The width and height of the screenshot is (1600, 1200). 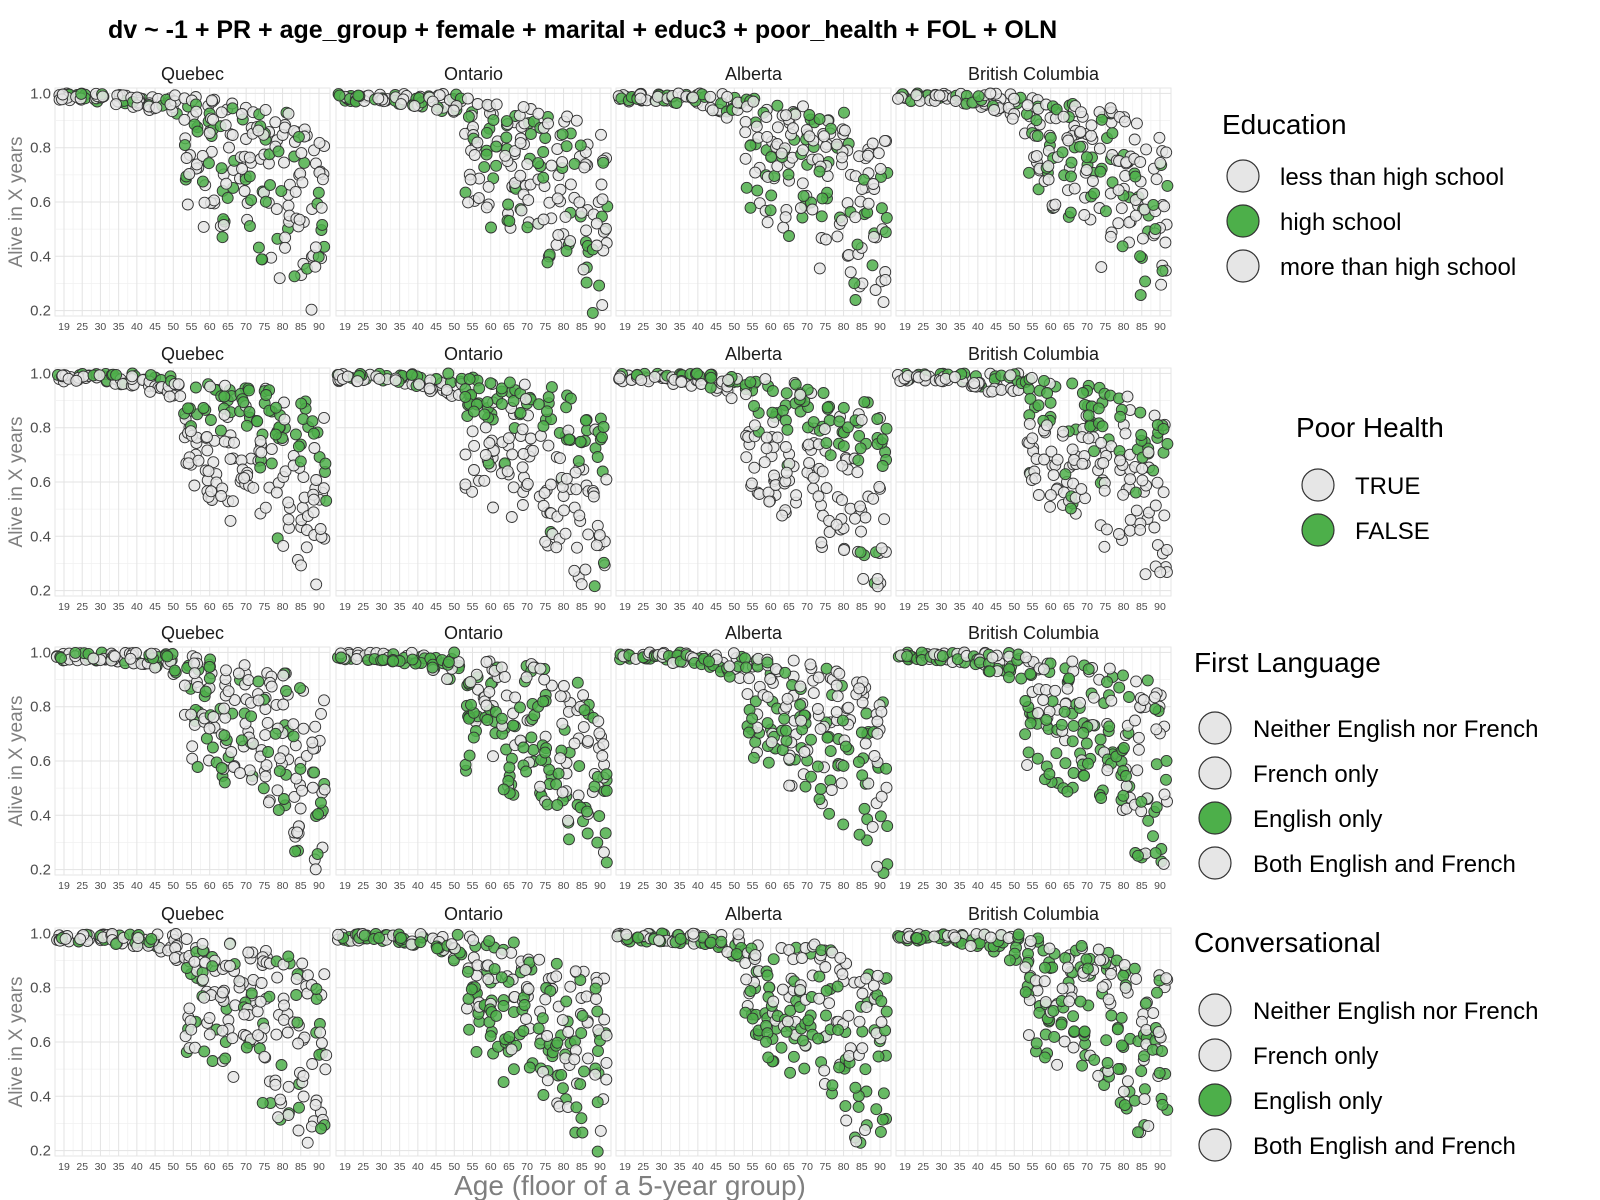 What do you see at coordinates (1243, 266) in the screenshot?
I see `legend-key` at bounding box center [1243, 266].